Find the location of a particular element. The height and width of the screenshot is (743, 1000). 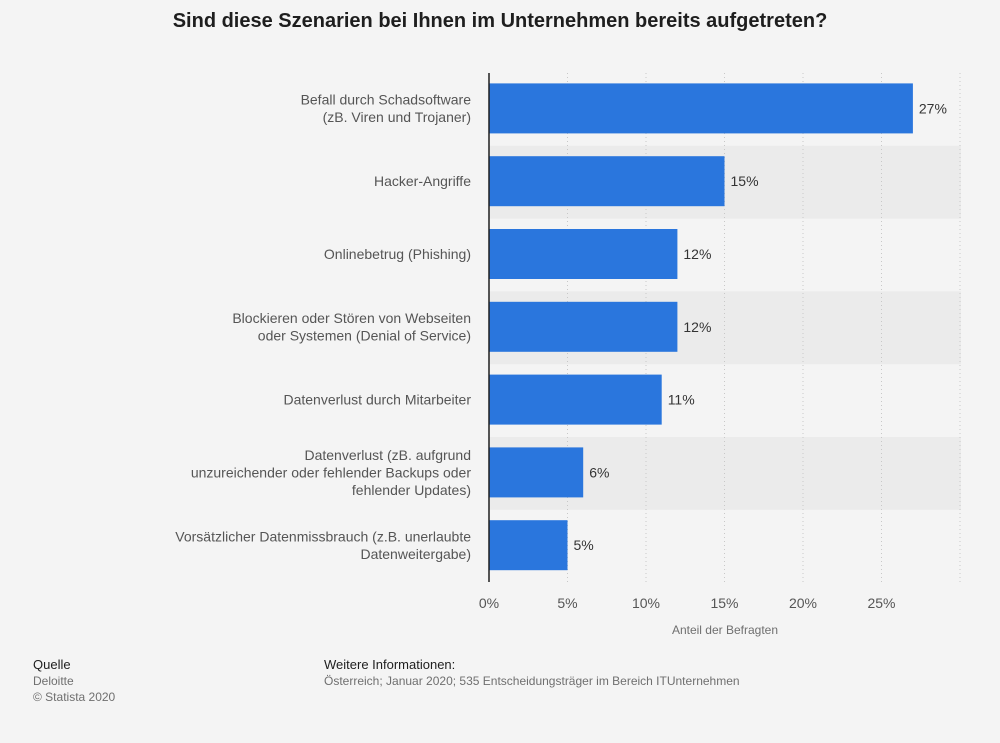

source-heading: Quelle is located at coordinates (52, 664).